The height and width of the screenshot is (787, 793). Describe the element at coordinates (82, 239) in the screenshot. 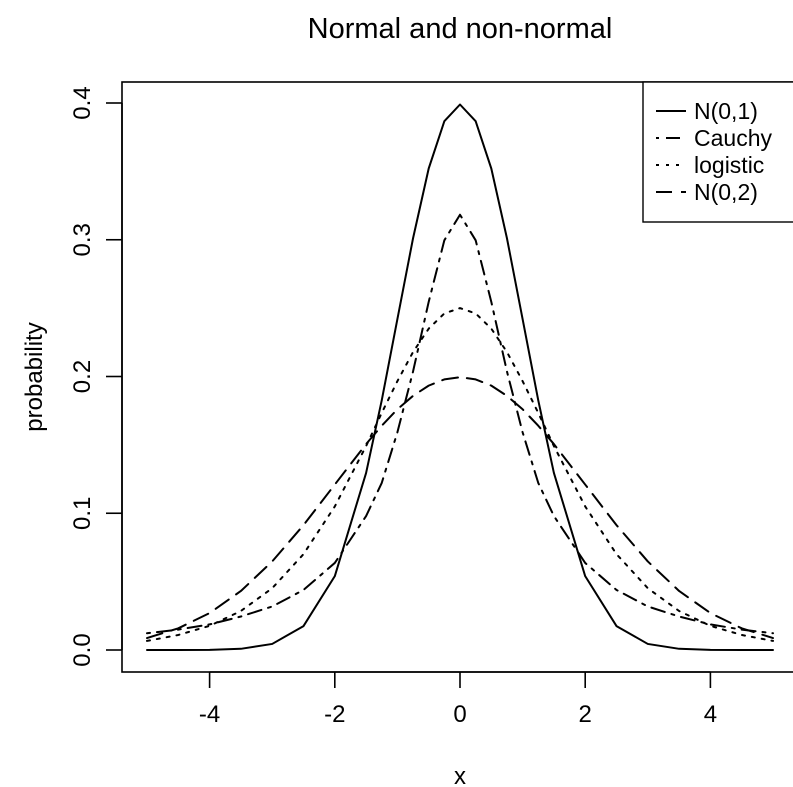

I see `y-tick-label: 0.3` at that location.